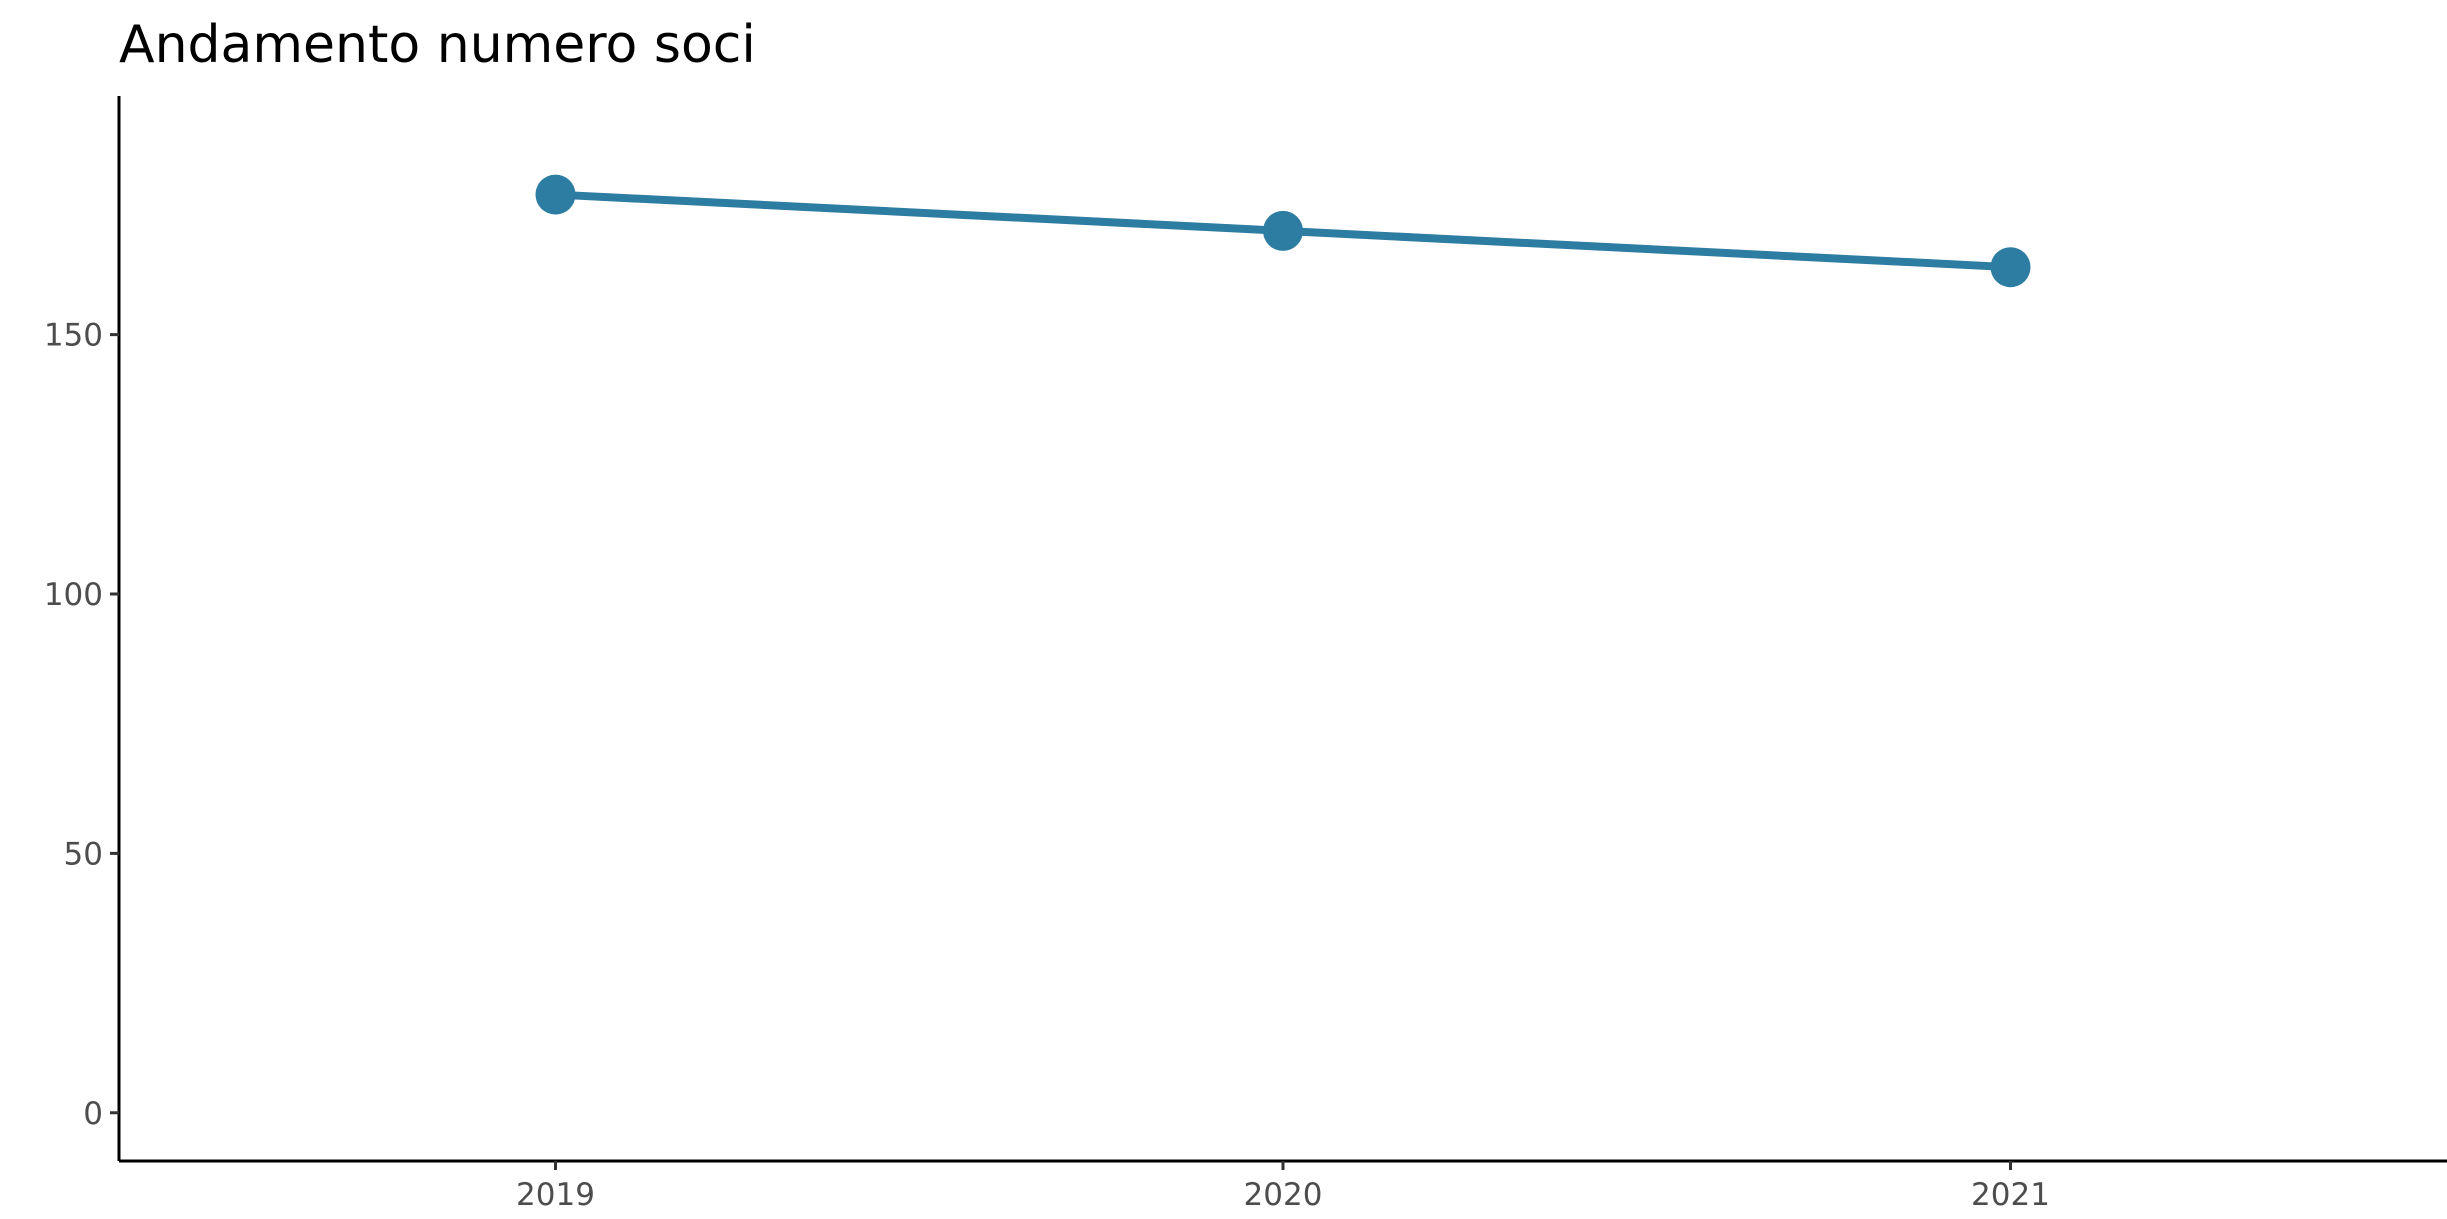 This screenshot has height=1219, width=2447. What do you see at coordinates (73, 595) in the screenshot?
I see `y-tick-label: 100` at bounding box center [73, 595].